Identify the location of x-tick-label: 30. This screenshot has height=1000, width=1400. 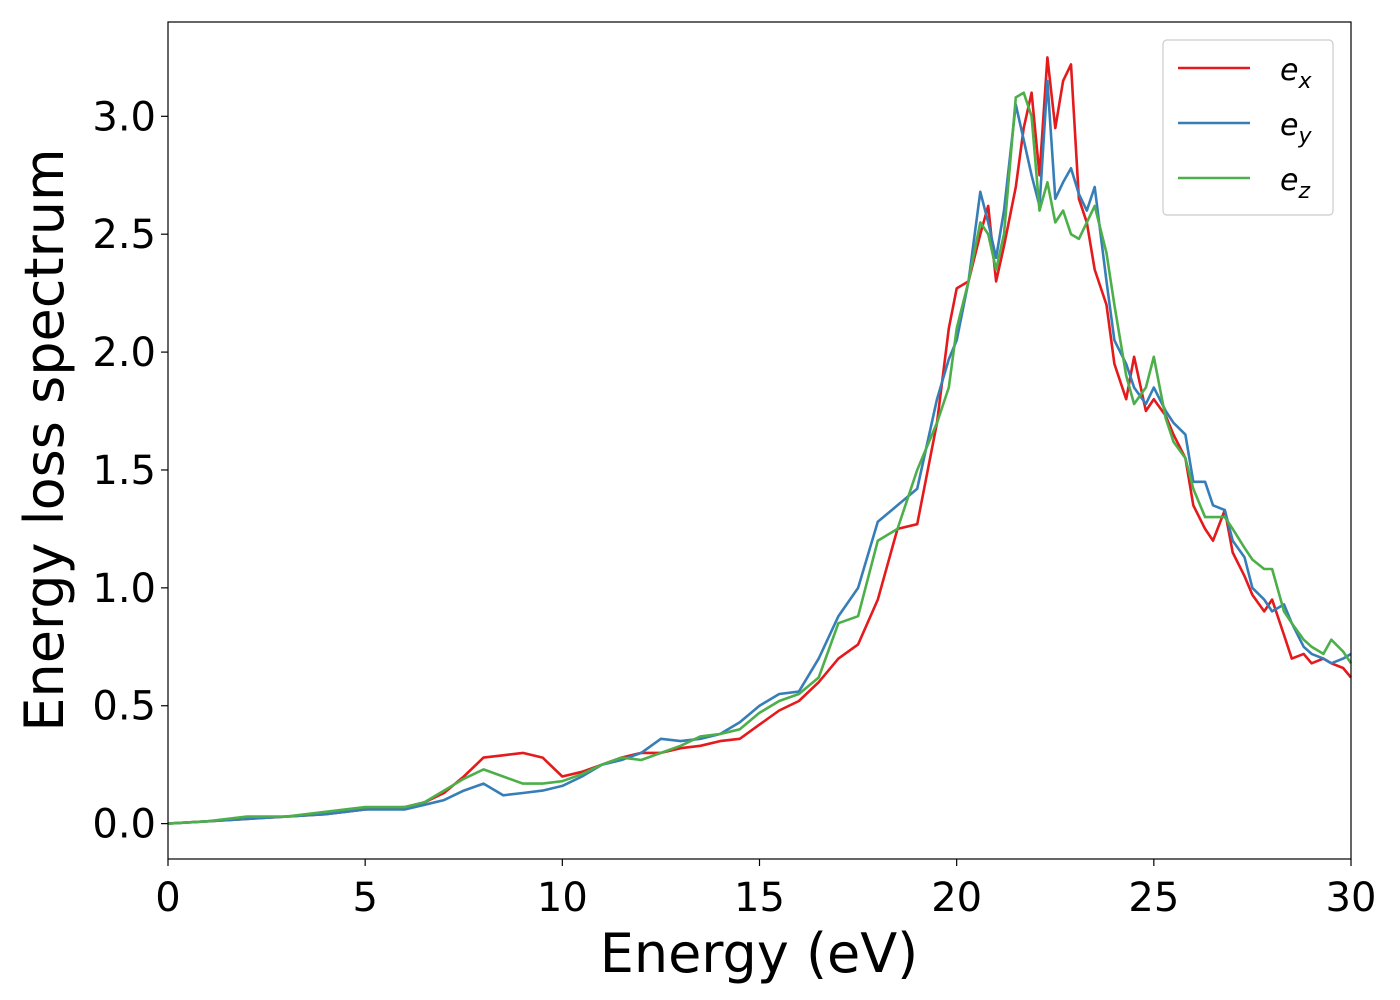
(1351, 898).